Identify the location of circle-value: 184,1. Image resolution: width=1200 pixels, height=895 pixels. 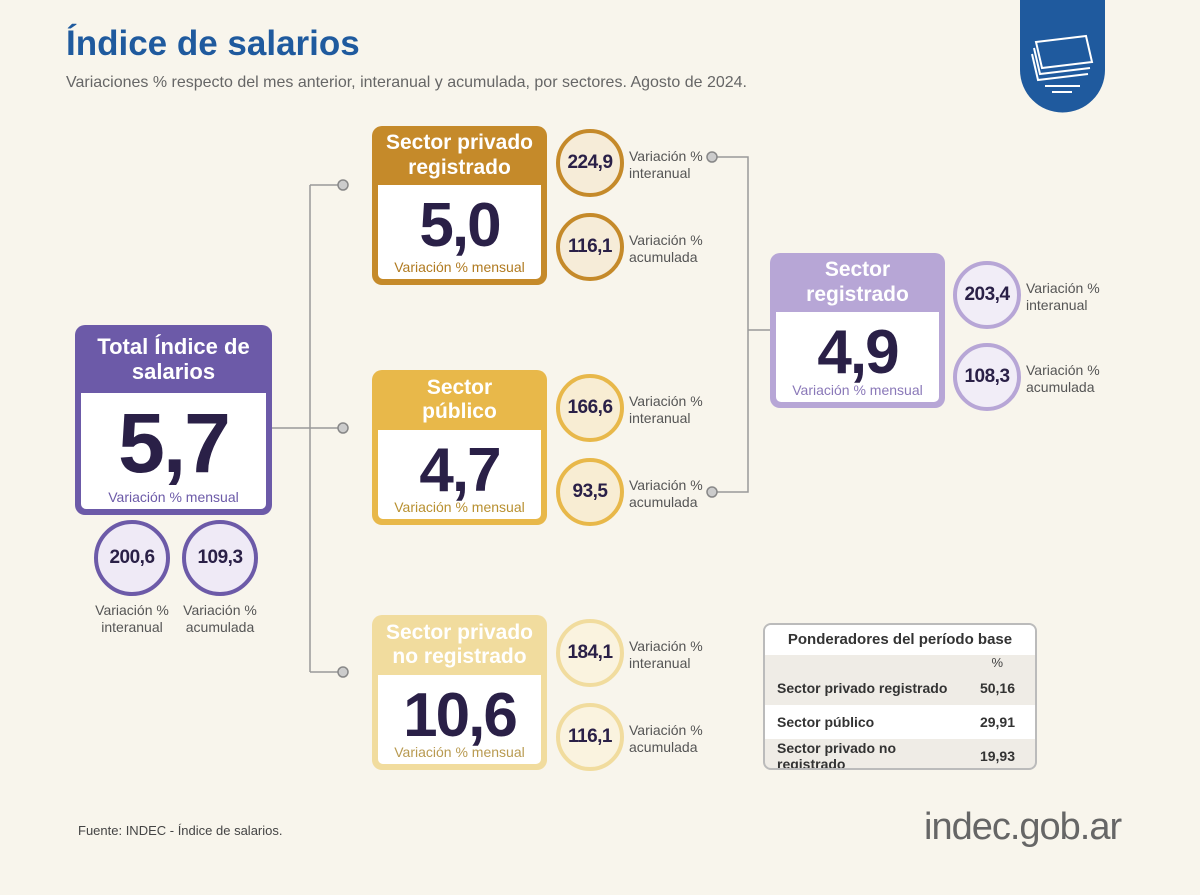
(590, 653).